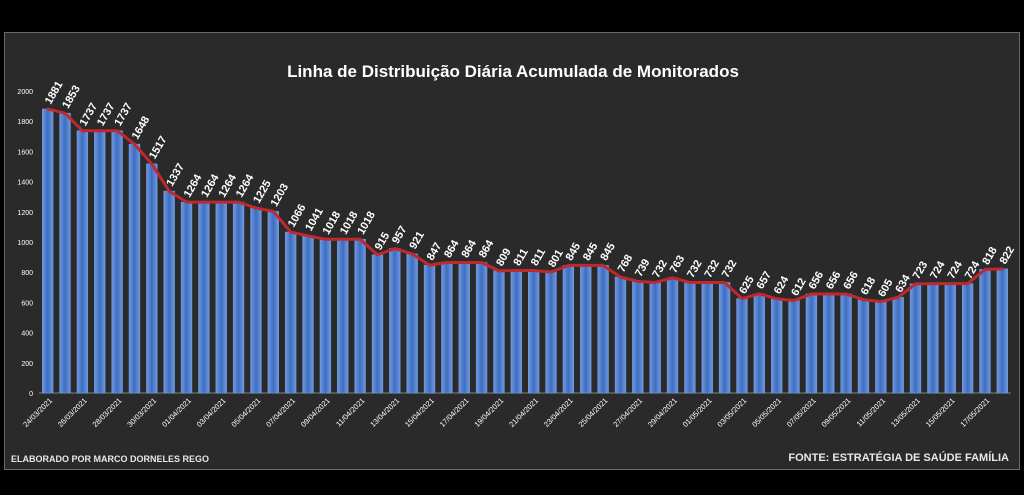  I want to click on x-tick-label: 24/03/2021, so click(37, 412).